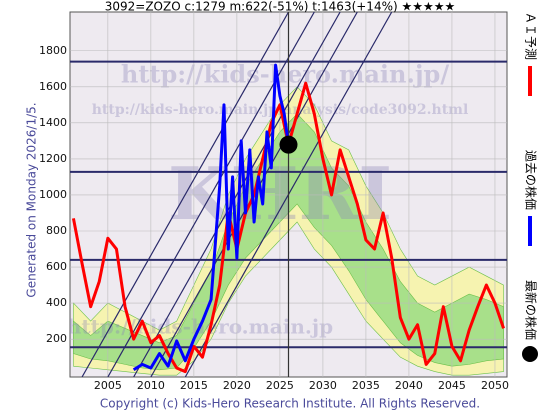 This screenshot has width=560, height=420. Describe the element at coordinates (288, 144) in the screenshot. I see `latest-point` at that location.